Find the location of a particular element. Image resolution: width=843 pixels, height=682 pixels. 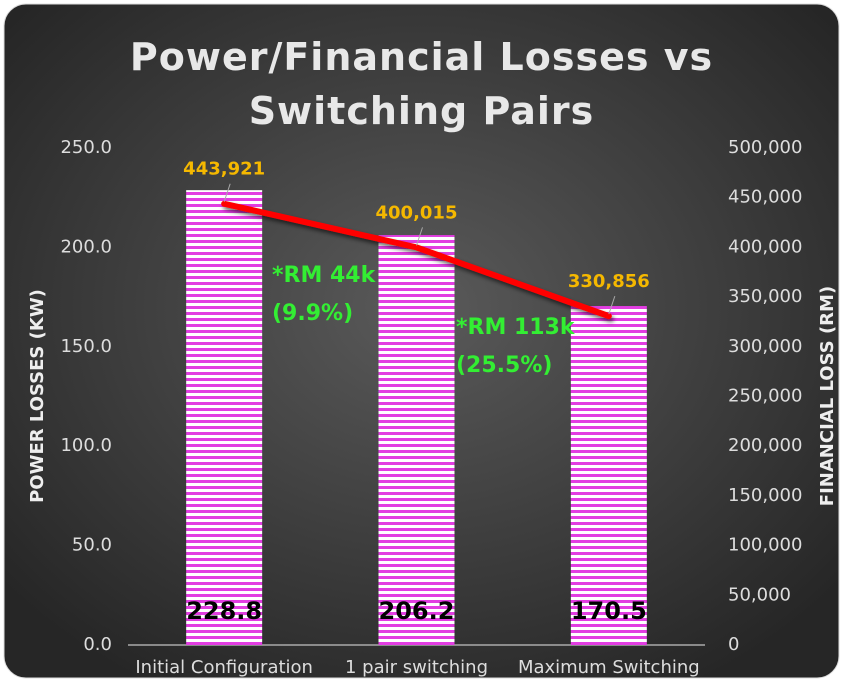

y-tick-label: 50.0 is located at coordinates (92, 545).